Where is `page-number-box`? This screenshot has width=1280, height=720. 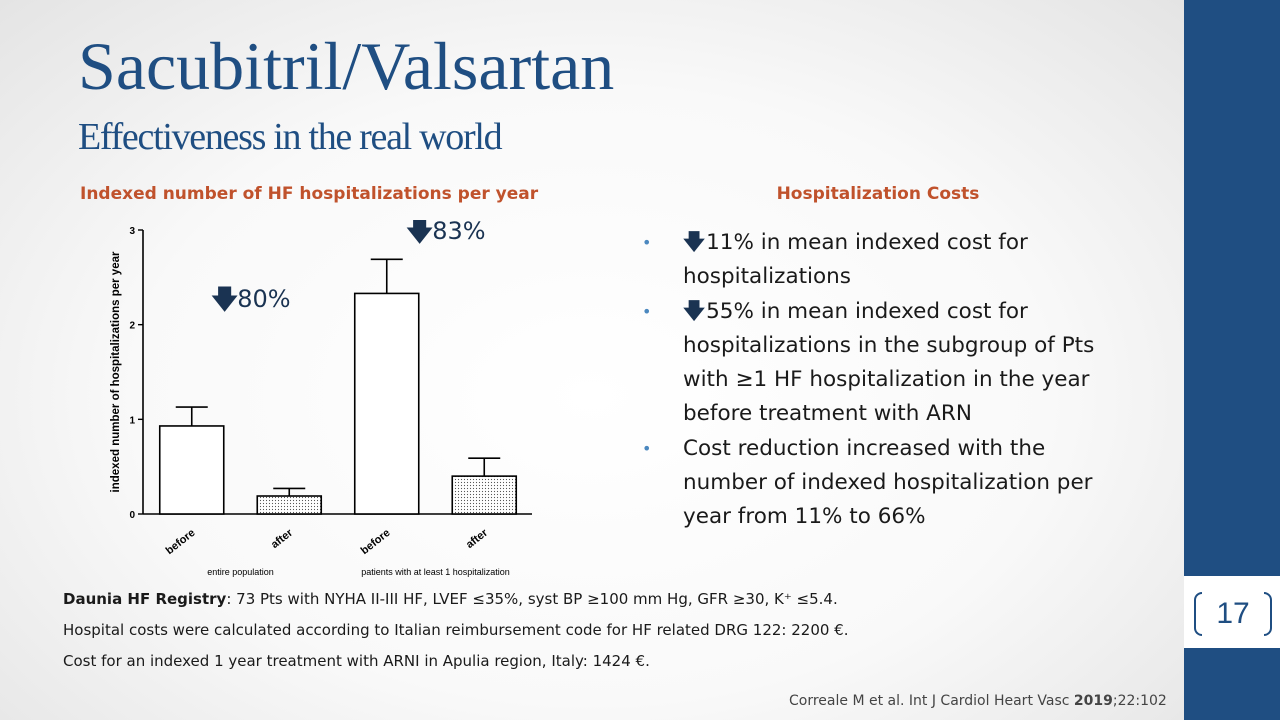
page-number-box is located at coordinates (1232, 612).